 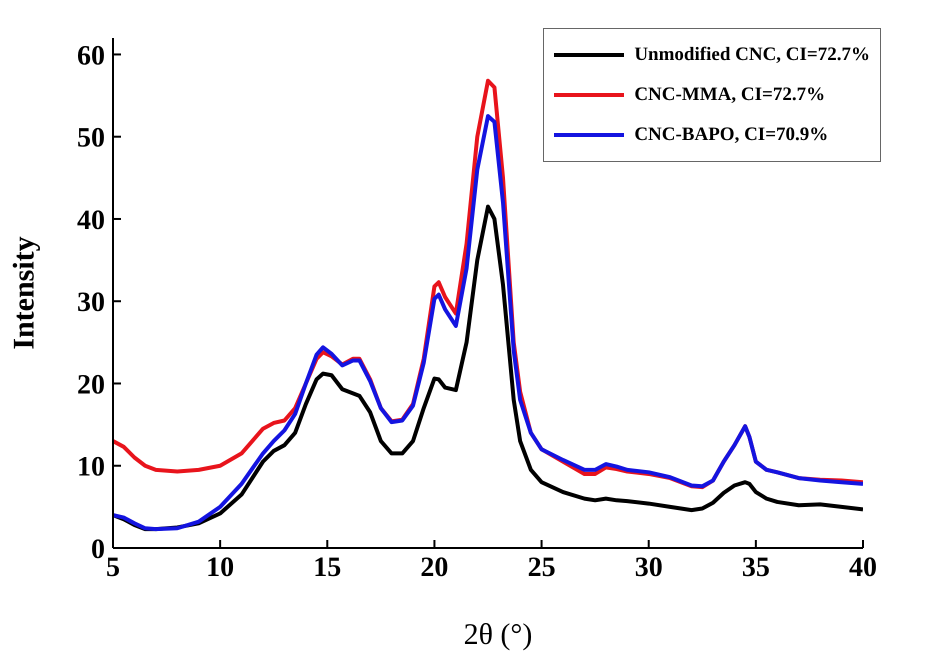 What do you see at coordinates (756, 567) in the screenshot?
I see `x-tick-label: 35` at bounding box center [756, 567].